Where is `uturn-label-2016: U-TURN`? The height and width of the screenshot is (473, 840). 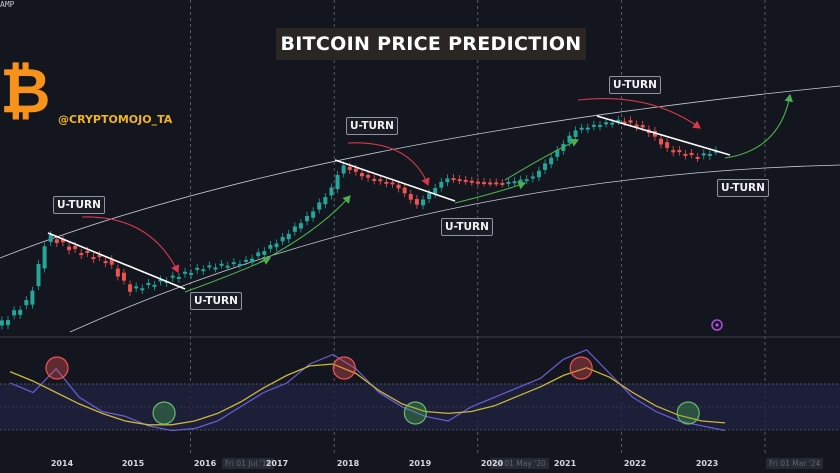
uturn-label-2016: U-TURN is located at coordinates (216, 301).